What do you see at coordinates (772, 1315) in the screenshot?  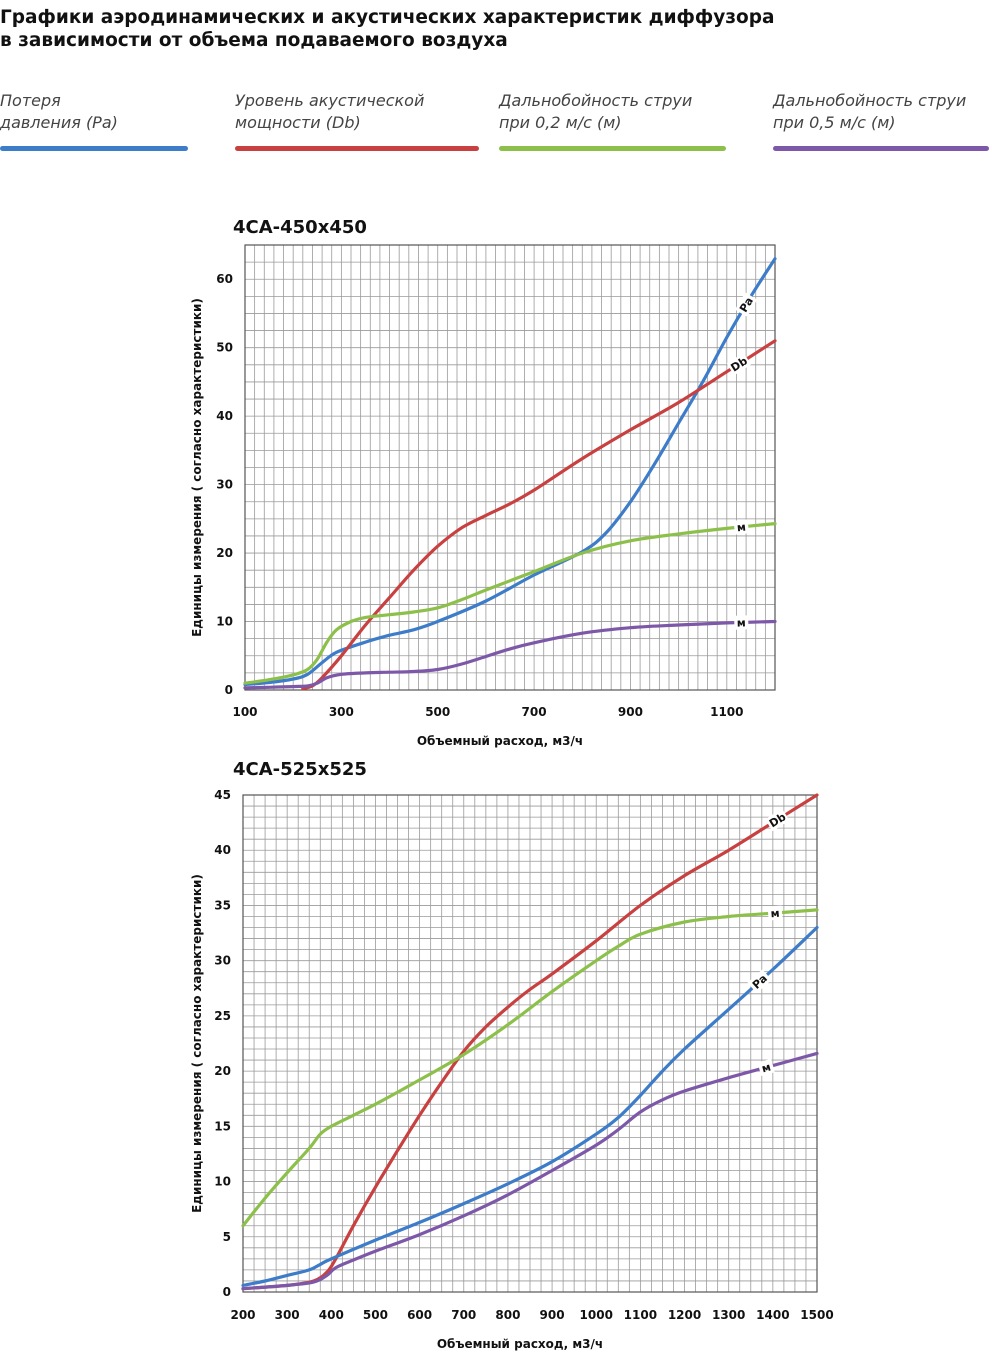 I see `x-tick-label: 1400` at bounding box center [772, 1315].